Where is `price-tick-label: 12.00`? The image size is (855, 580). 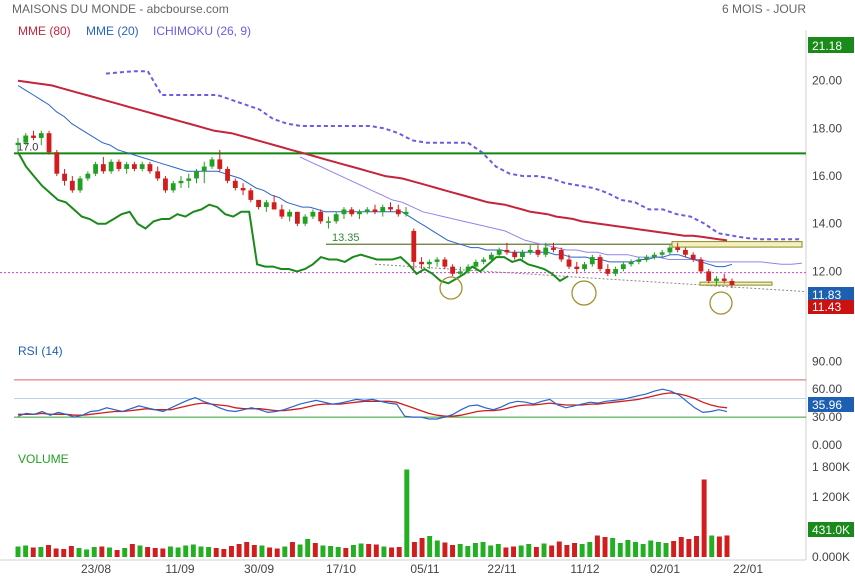
price-tick-label: 12.00 is located at coordinates (827, 271).